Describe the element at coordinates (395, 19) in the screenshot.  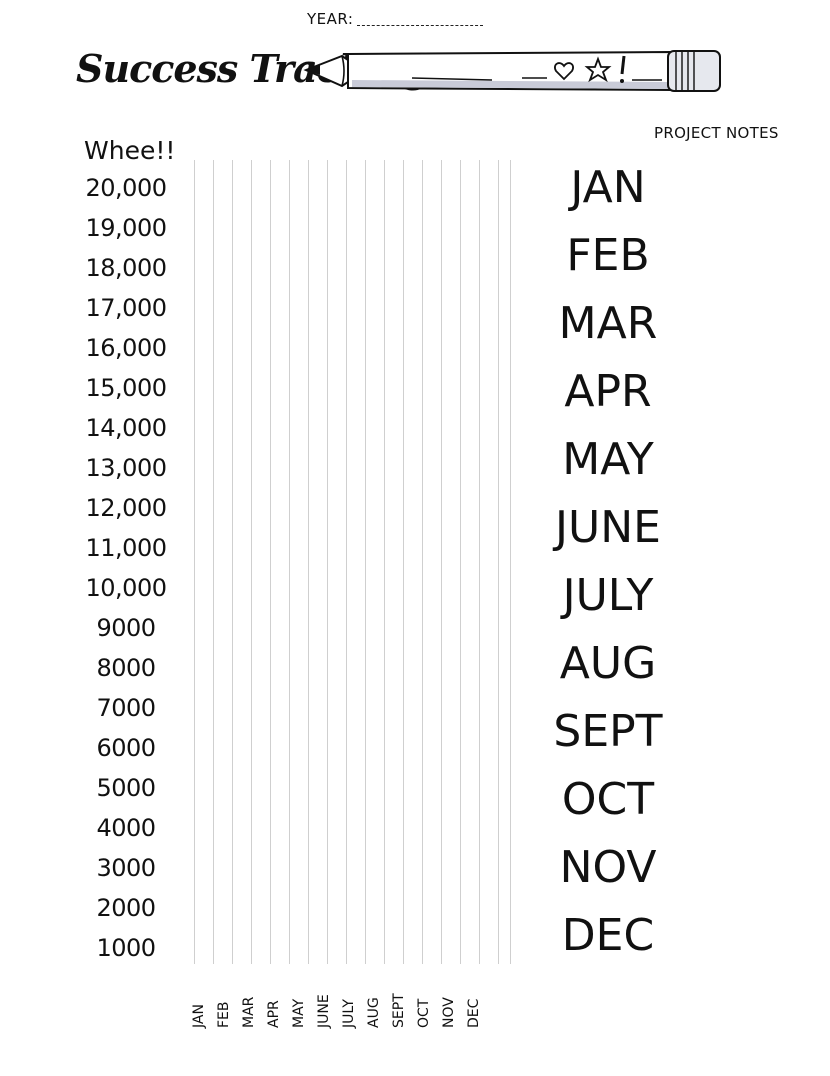
I see `year-field: YEAR:` at that location.